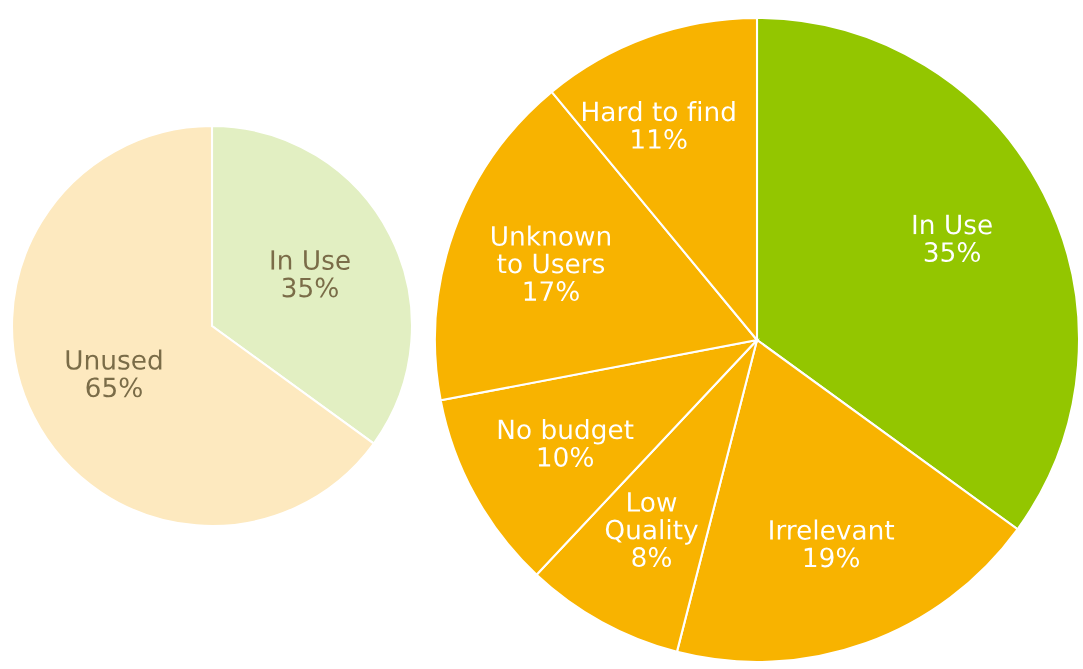 The height and width of the screenshot is (669, 1083). Describe the element at coordinates (651, 557) in the screenshot. I see `data-label: 8%` at that location.